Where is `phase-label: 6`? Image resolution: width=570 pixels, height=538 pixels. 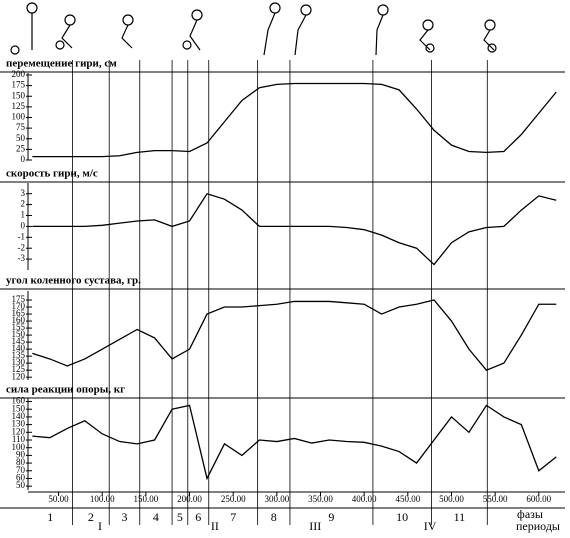
phase-label: 6 is located at coordinates (198, 517).